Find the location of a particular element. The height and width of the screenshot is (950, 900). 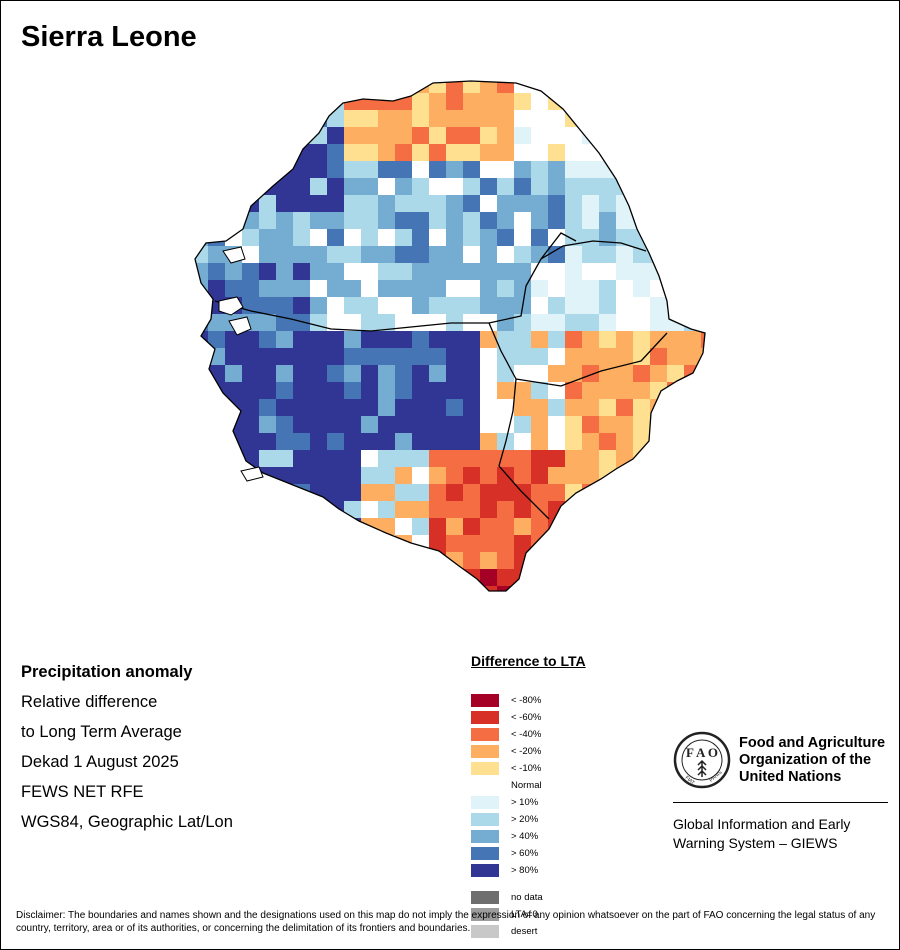

fao-logo-icon: F A O FIAT PANIS is located at coordinates (702, 760).